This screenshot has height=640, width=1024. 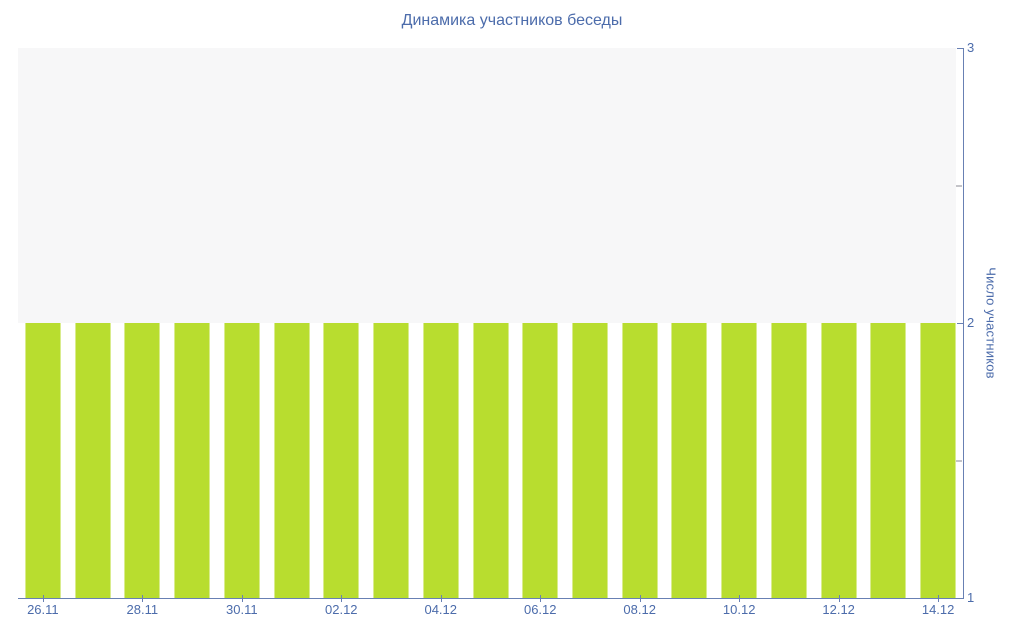 What do you see at coordinates (441, 609) in the screenshot?
I see `x-tick-label: 04.12` at bounding box center [441, 609].